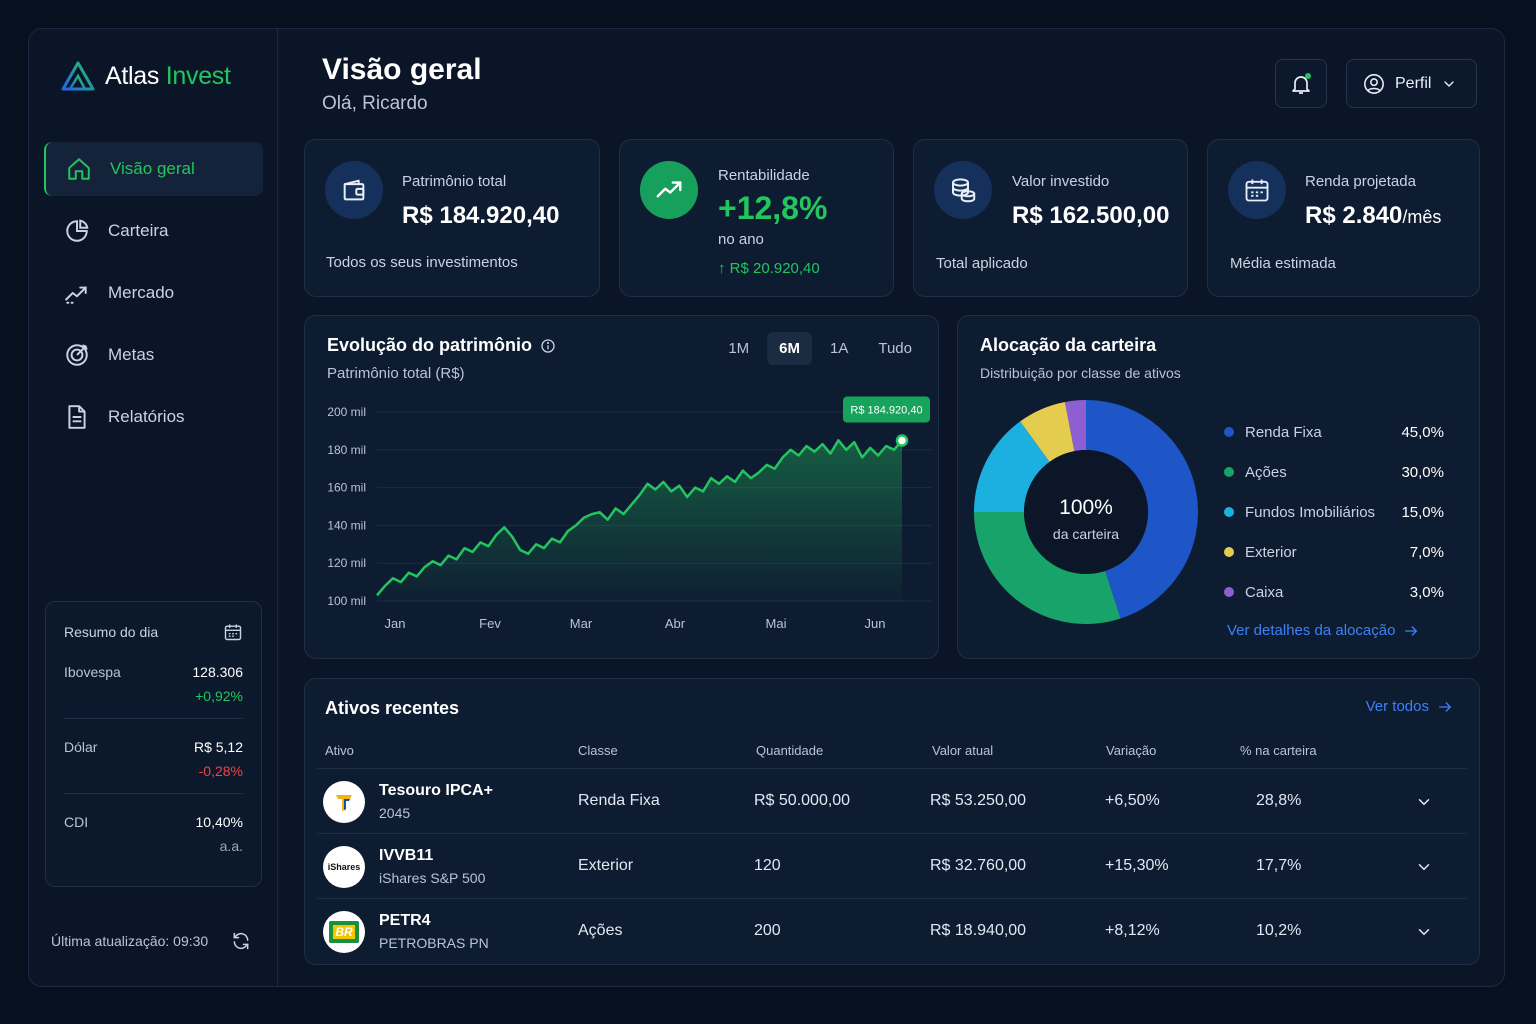 Image resolution: width=1536 pixels, height=1024 pixels. What do you see at coordinates (76, 295) in the screenshot?
I see `trend-icon` at bounding box center [76, 295].